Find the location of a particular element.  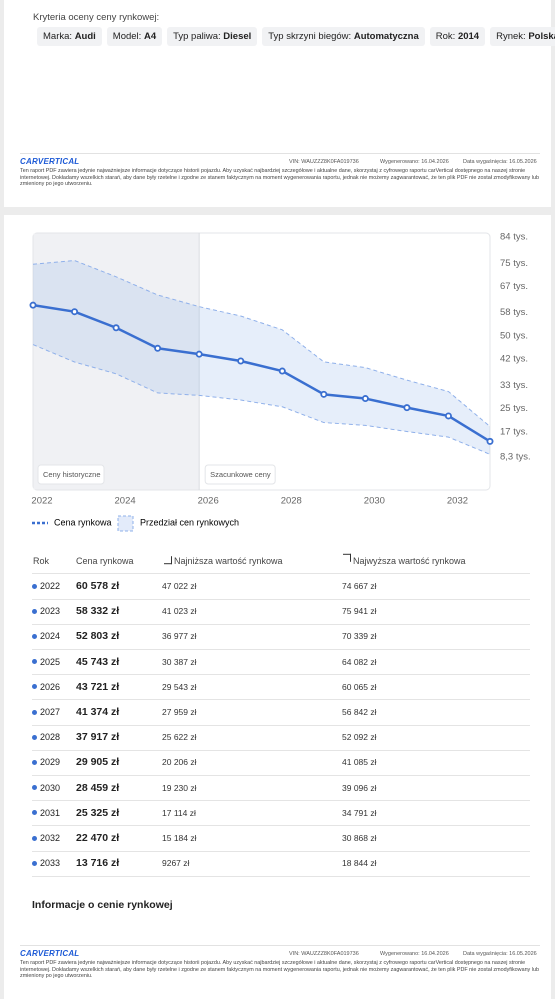

high-cell: 41 085 zł is located at coordinates (359, 762).